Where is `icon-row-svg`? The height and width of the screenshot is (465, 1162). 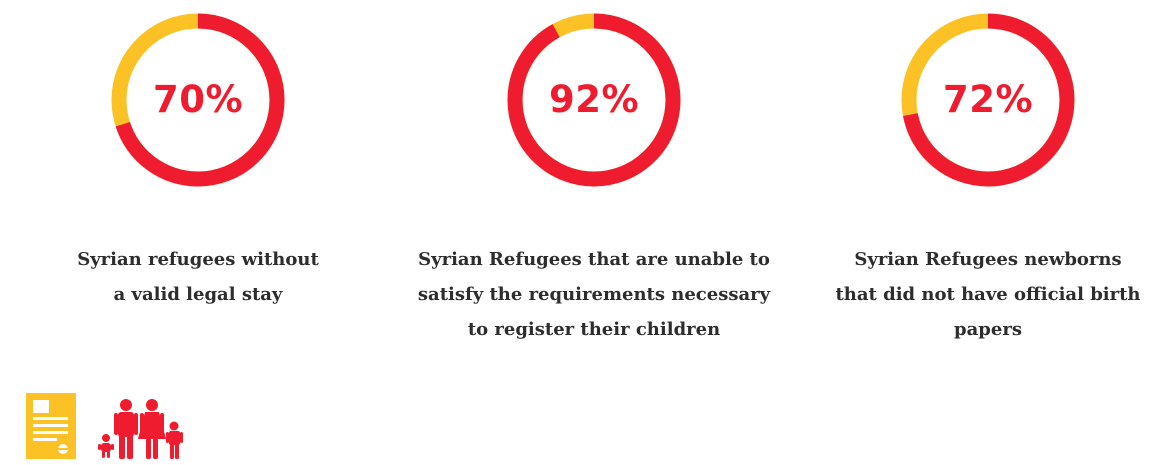
icon-row-svg is located at coordinates (104, 426).